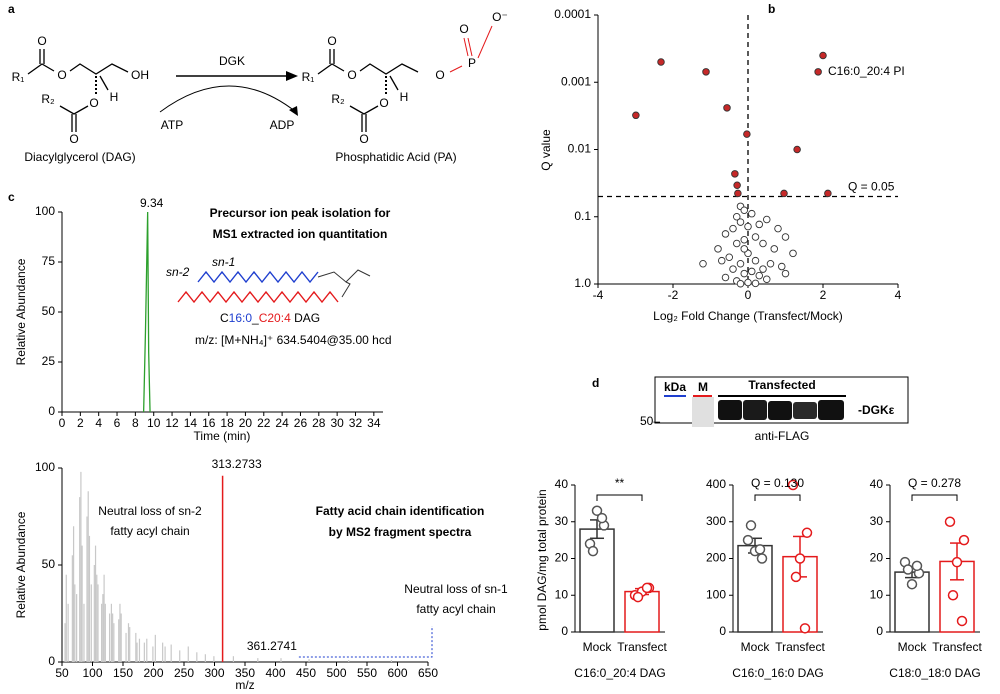  Describe the element at coordinates (172, 125) in the screenshot. I see `cofactor-in: ATP` at that location.